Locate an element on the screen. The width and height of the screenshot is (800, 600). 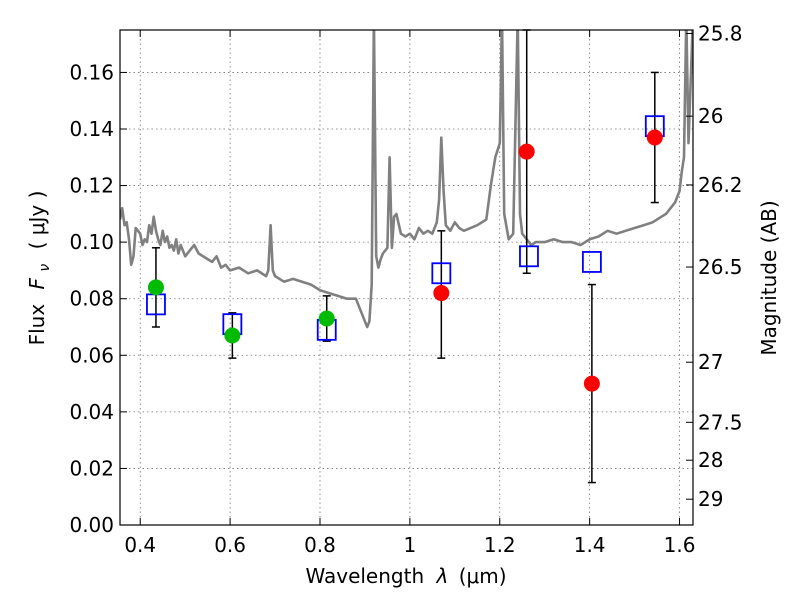
y-tick-label: 0.16 is located at coordinates (91, 72).